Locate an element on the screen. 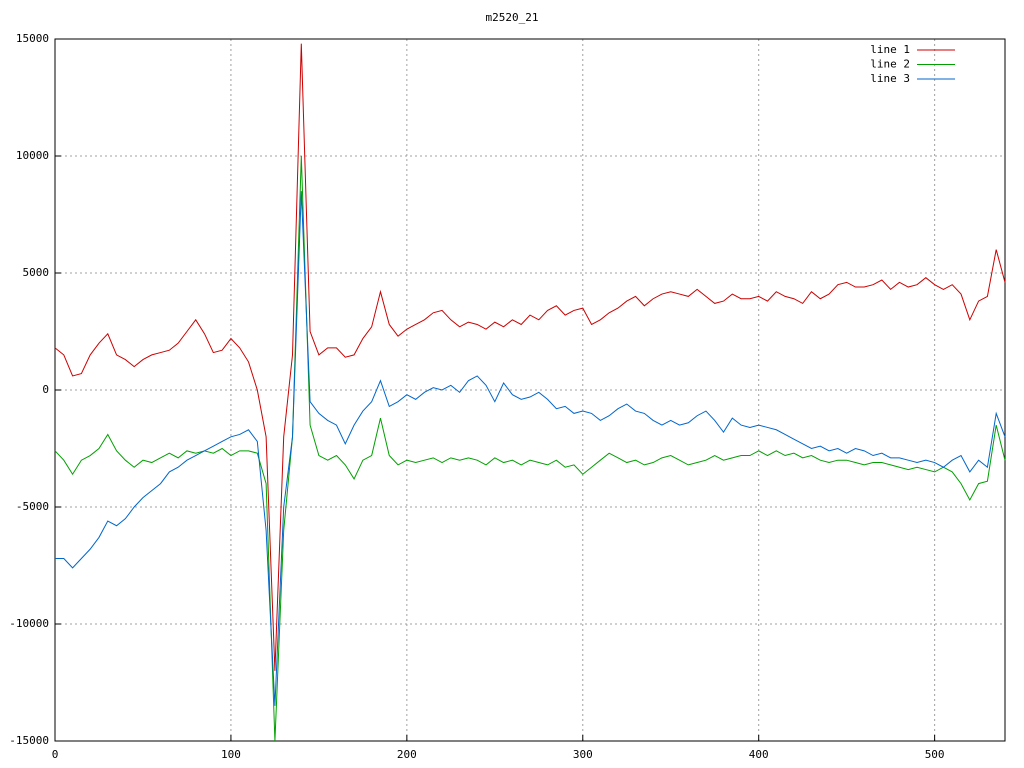 The image size is (1024, 768). x-tick-label: 400 is located at coordinates (759, 754).